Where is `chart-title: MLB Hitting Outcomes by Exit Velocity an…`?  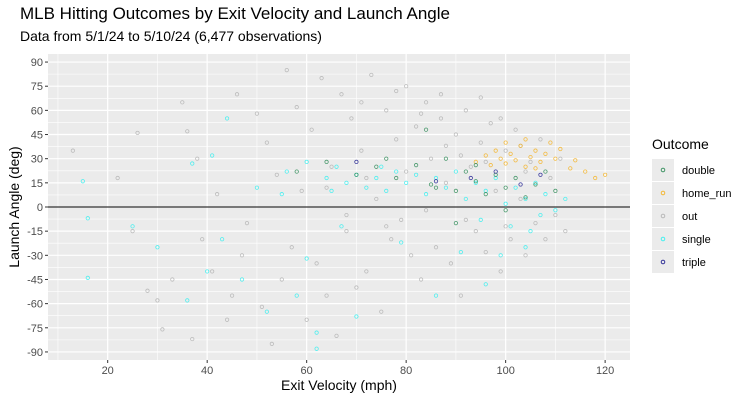
chart-title: MLB Hitting Outcomes by Exit Velocity an… is located at coordinates (235, 13).